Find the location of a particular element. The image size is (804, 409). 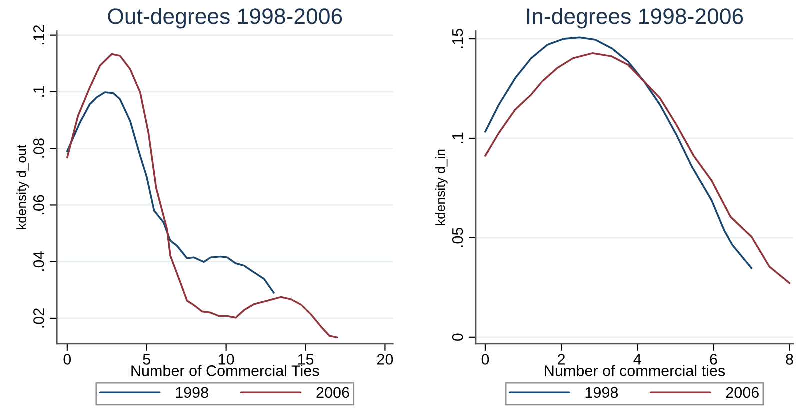

x-axis-title: Number of Commercial Ties is located at coordinates (226, 370).